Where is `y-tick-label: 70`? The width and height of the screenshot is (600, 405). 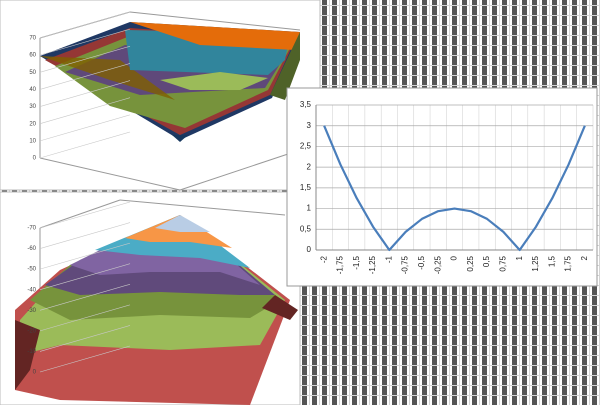
y-tick-label: 70 is located at coordinates (32, 39).